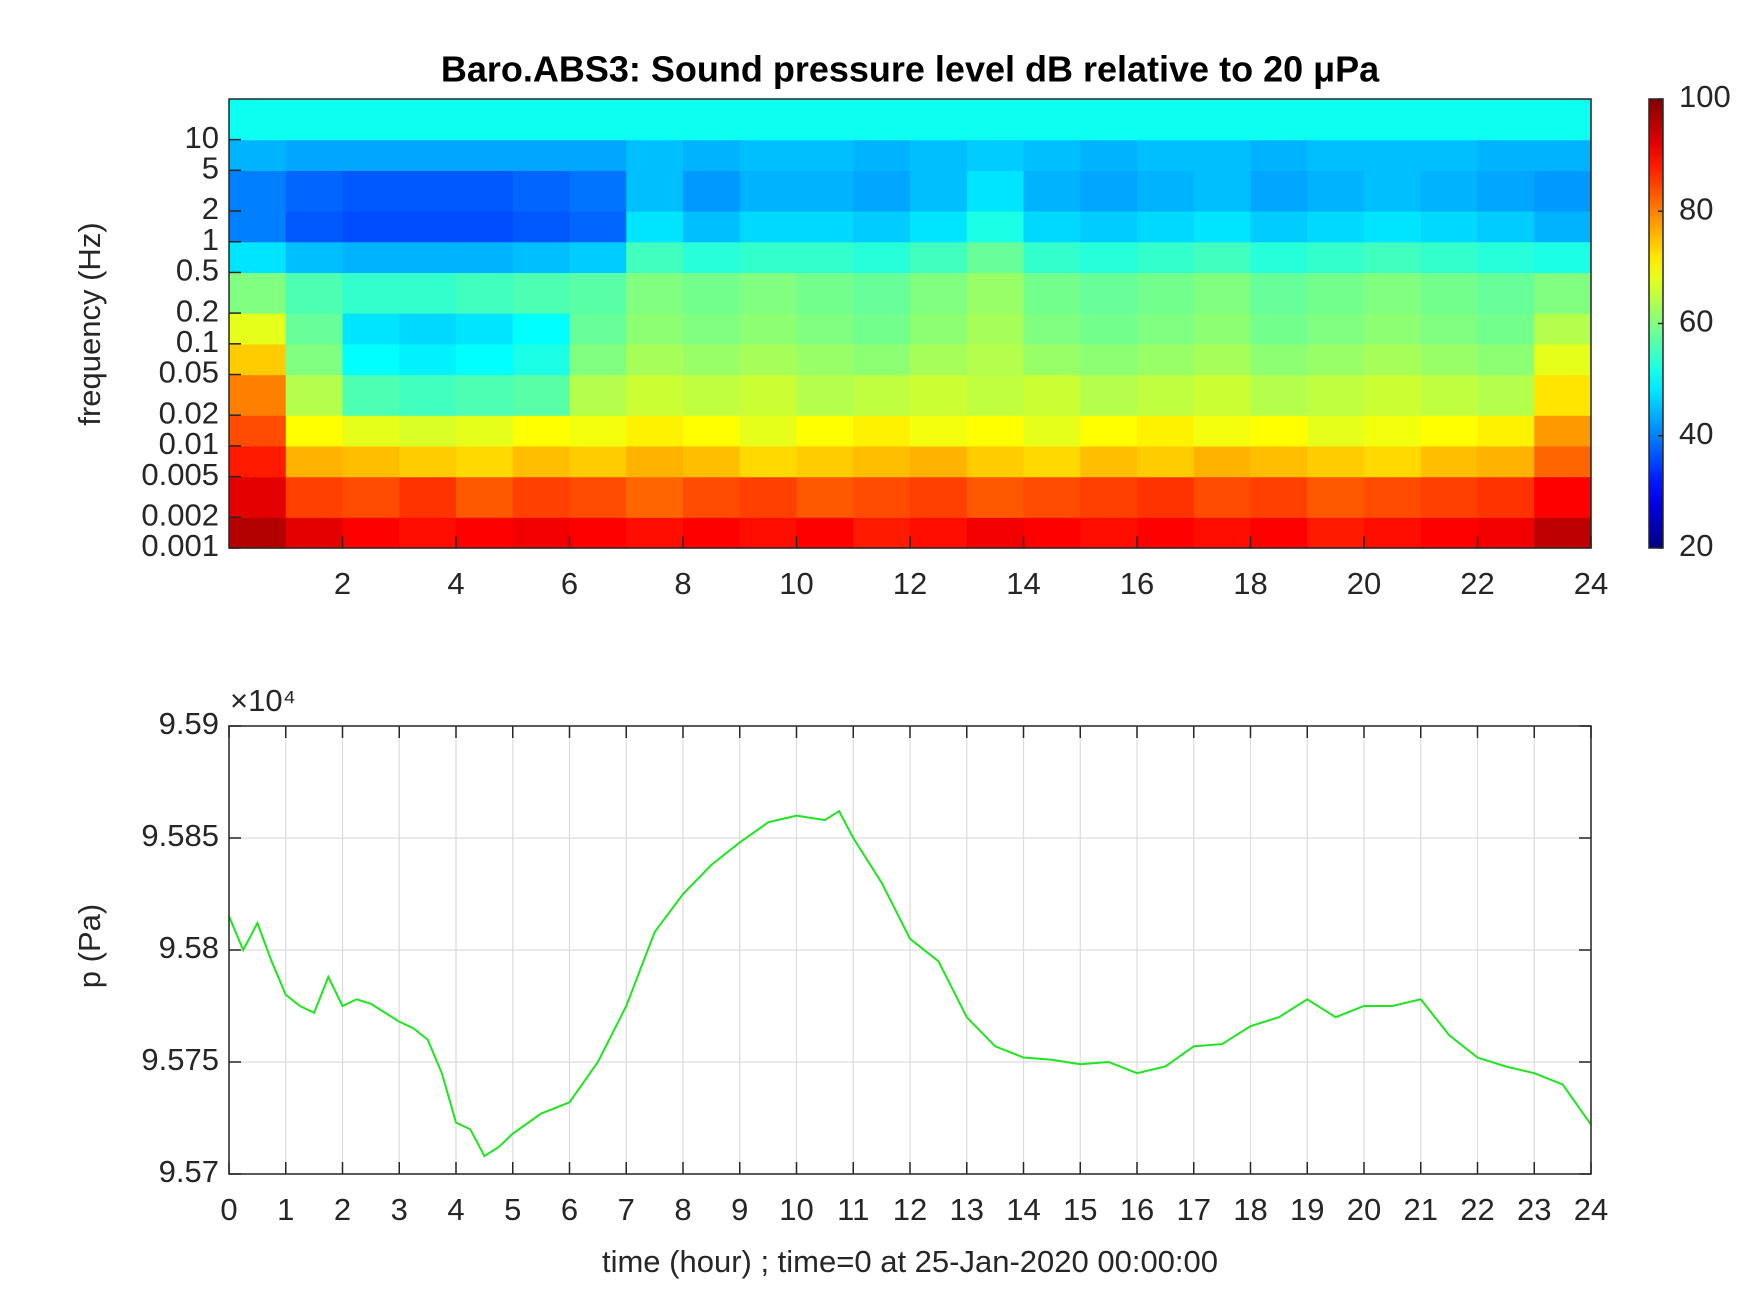 The image size is (1750, 1313). Describe the element at coordinates (180, 514) in the screenshot. I see `y-tick-label: 0.002` at that location.